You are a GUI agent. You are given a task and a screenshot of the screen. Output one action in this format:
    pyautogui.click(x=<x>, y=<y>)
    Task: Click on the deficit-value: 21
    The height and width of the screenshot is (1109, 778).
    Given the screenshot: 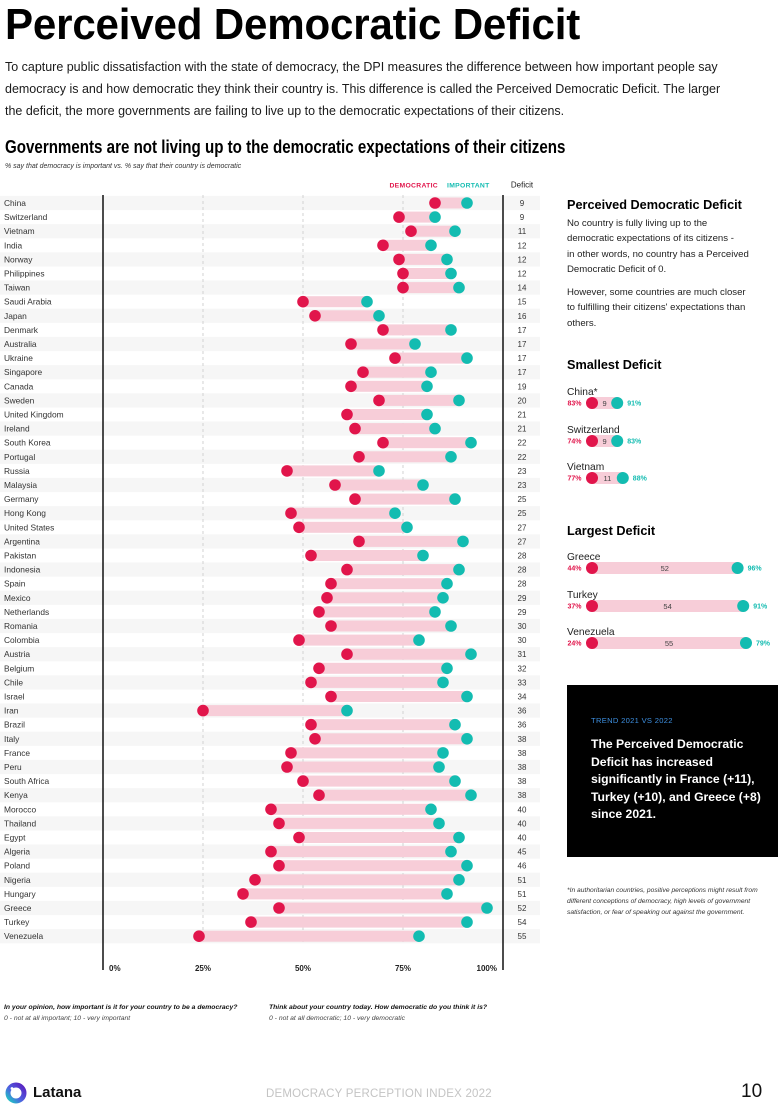 What is the action you would take?
    pyautogui.click(x=522, y=415)
    